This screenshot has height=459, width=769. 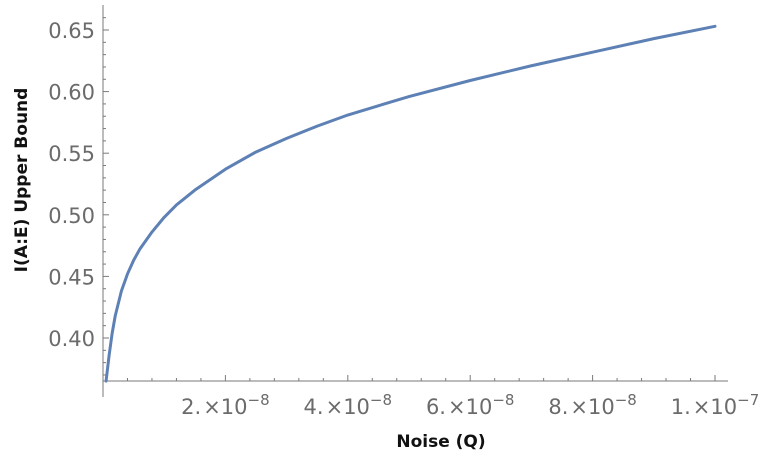 What do you see at coordinates (71, 31) in the screenshot?
I see `y-tick-label: 0.65` at bounding box center [71, 31].